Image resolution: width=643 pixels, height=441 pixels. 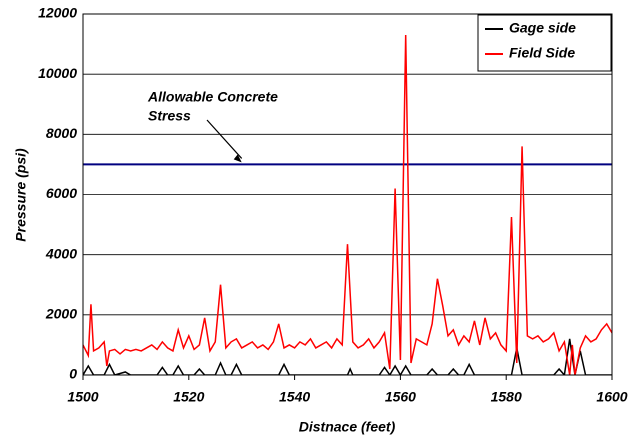 What do you see at coordinates (224, 139) in the screenshot?
I see `annotation-arrow` at bounding box center [224, 139].